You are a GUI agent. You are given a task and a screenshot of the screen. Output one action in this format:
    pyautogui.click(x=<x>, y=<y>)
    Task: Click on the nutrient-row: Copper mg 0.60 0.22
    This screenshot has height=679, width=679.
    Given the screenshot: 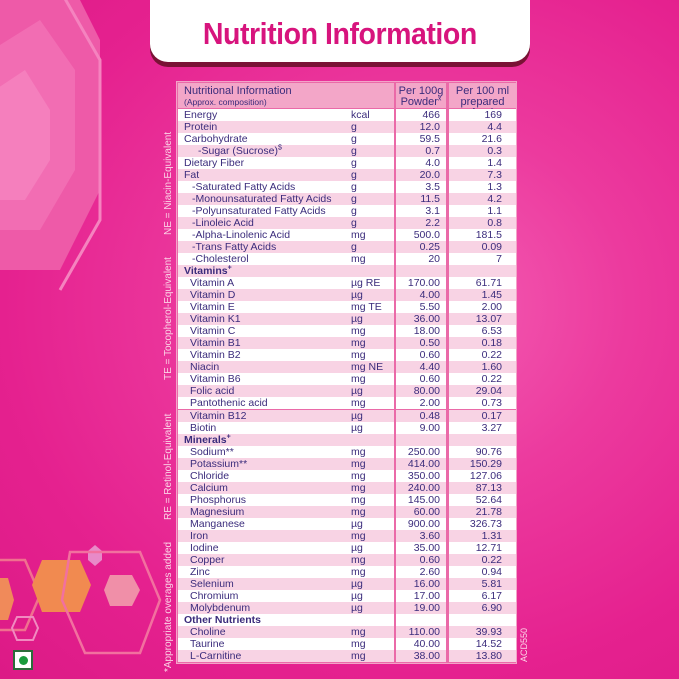 What is the action you would take?
    pyautogui.click(x=347, y=559)
    